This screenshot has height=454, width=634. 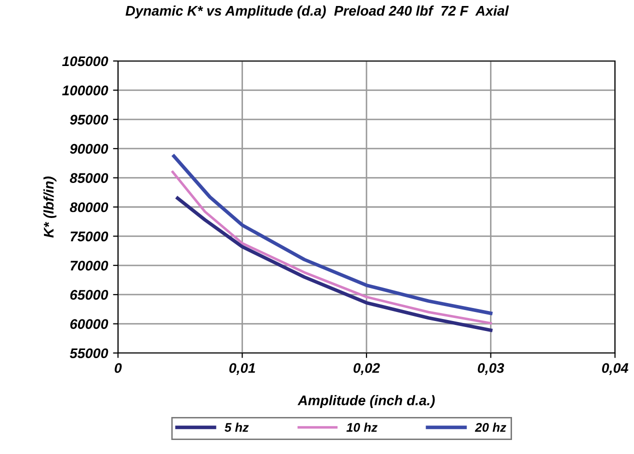 What do you see at coordinates (366, 401) in the screenshot?
I see `x-axis-title: Amplitude (inch d.a.)` at bounding box center [366, 401].